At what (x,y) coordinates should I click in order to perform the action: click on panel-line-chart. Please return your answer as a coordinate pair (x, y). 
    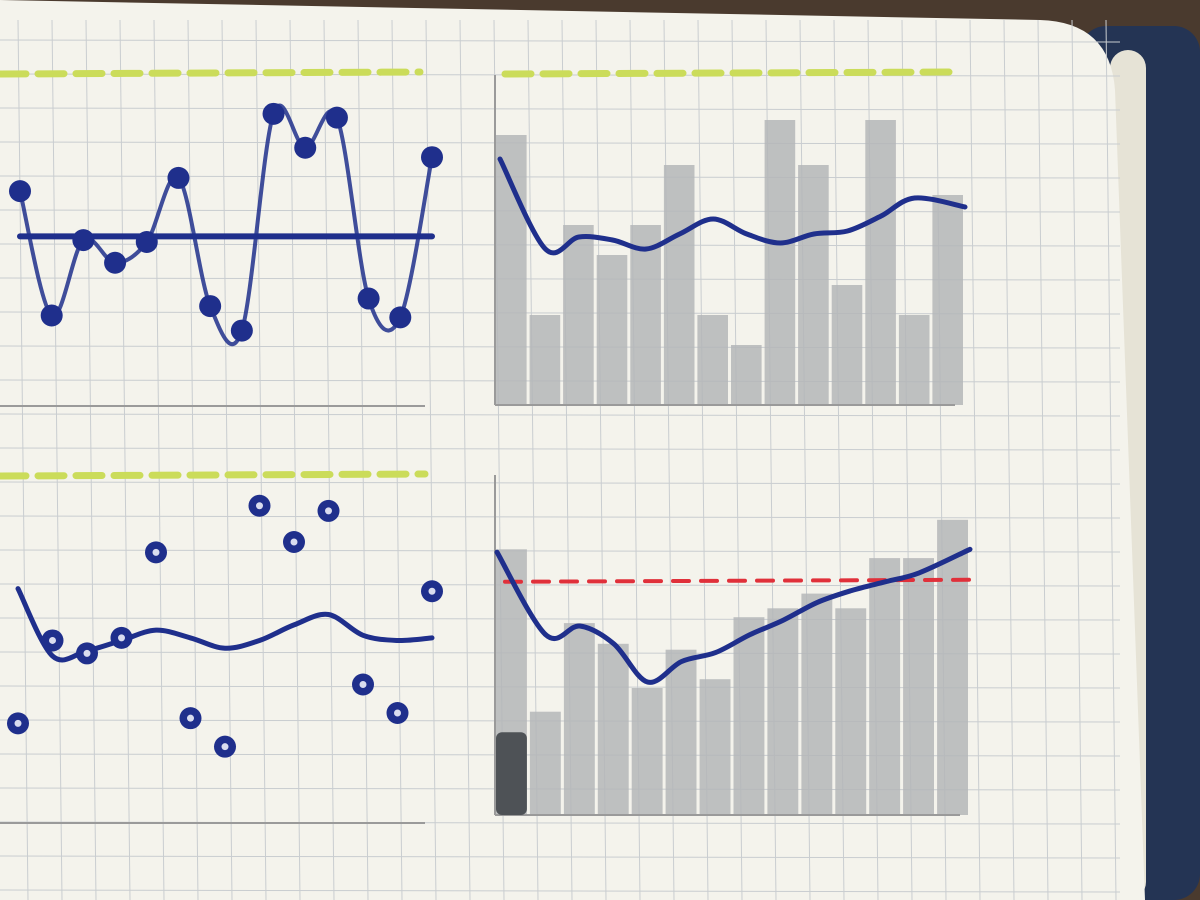
    Looking at the image, I should click on (221, 237).